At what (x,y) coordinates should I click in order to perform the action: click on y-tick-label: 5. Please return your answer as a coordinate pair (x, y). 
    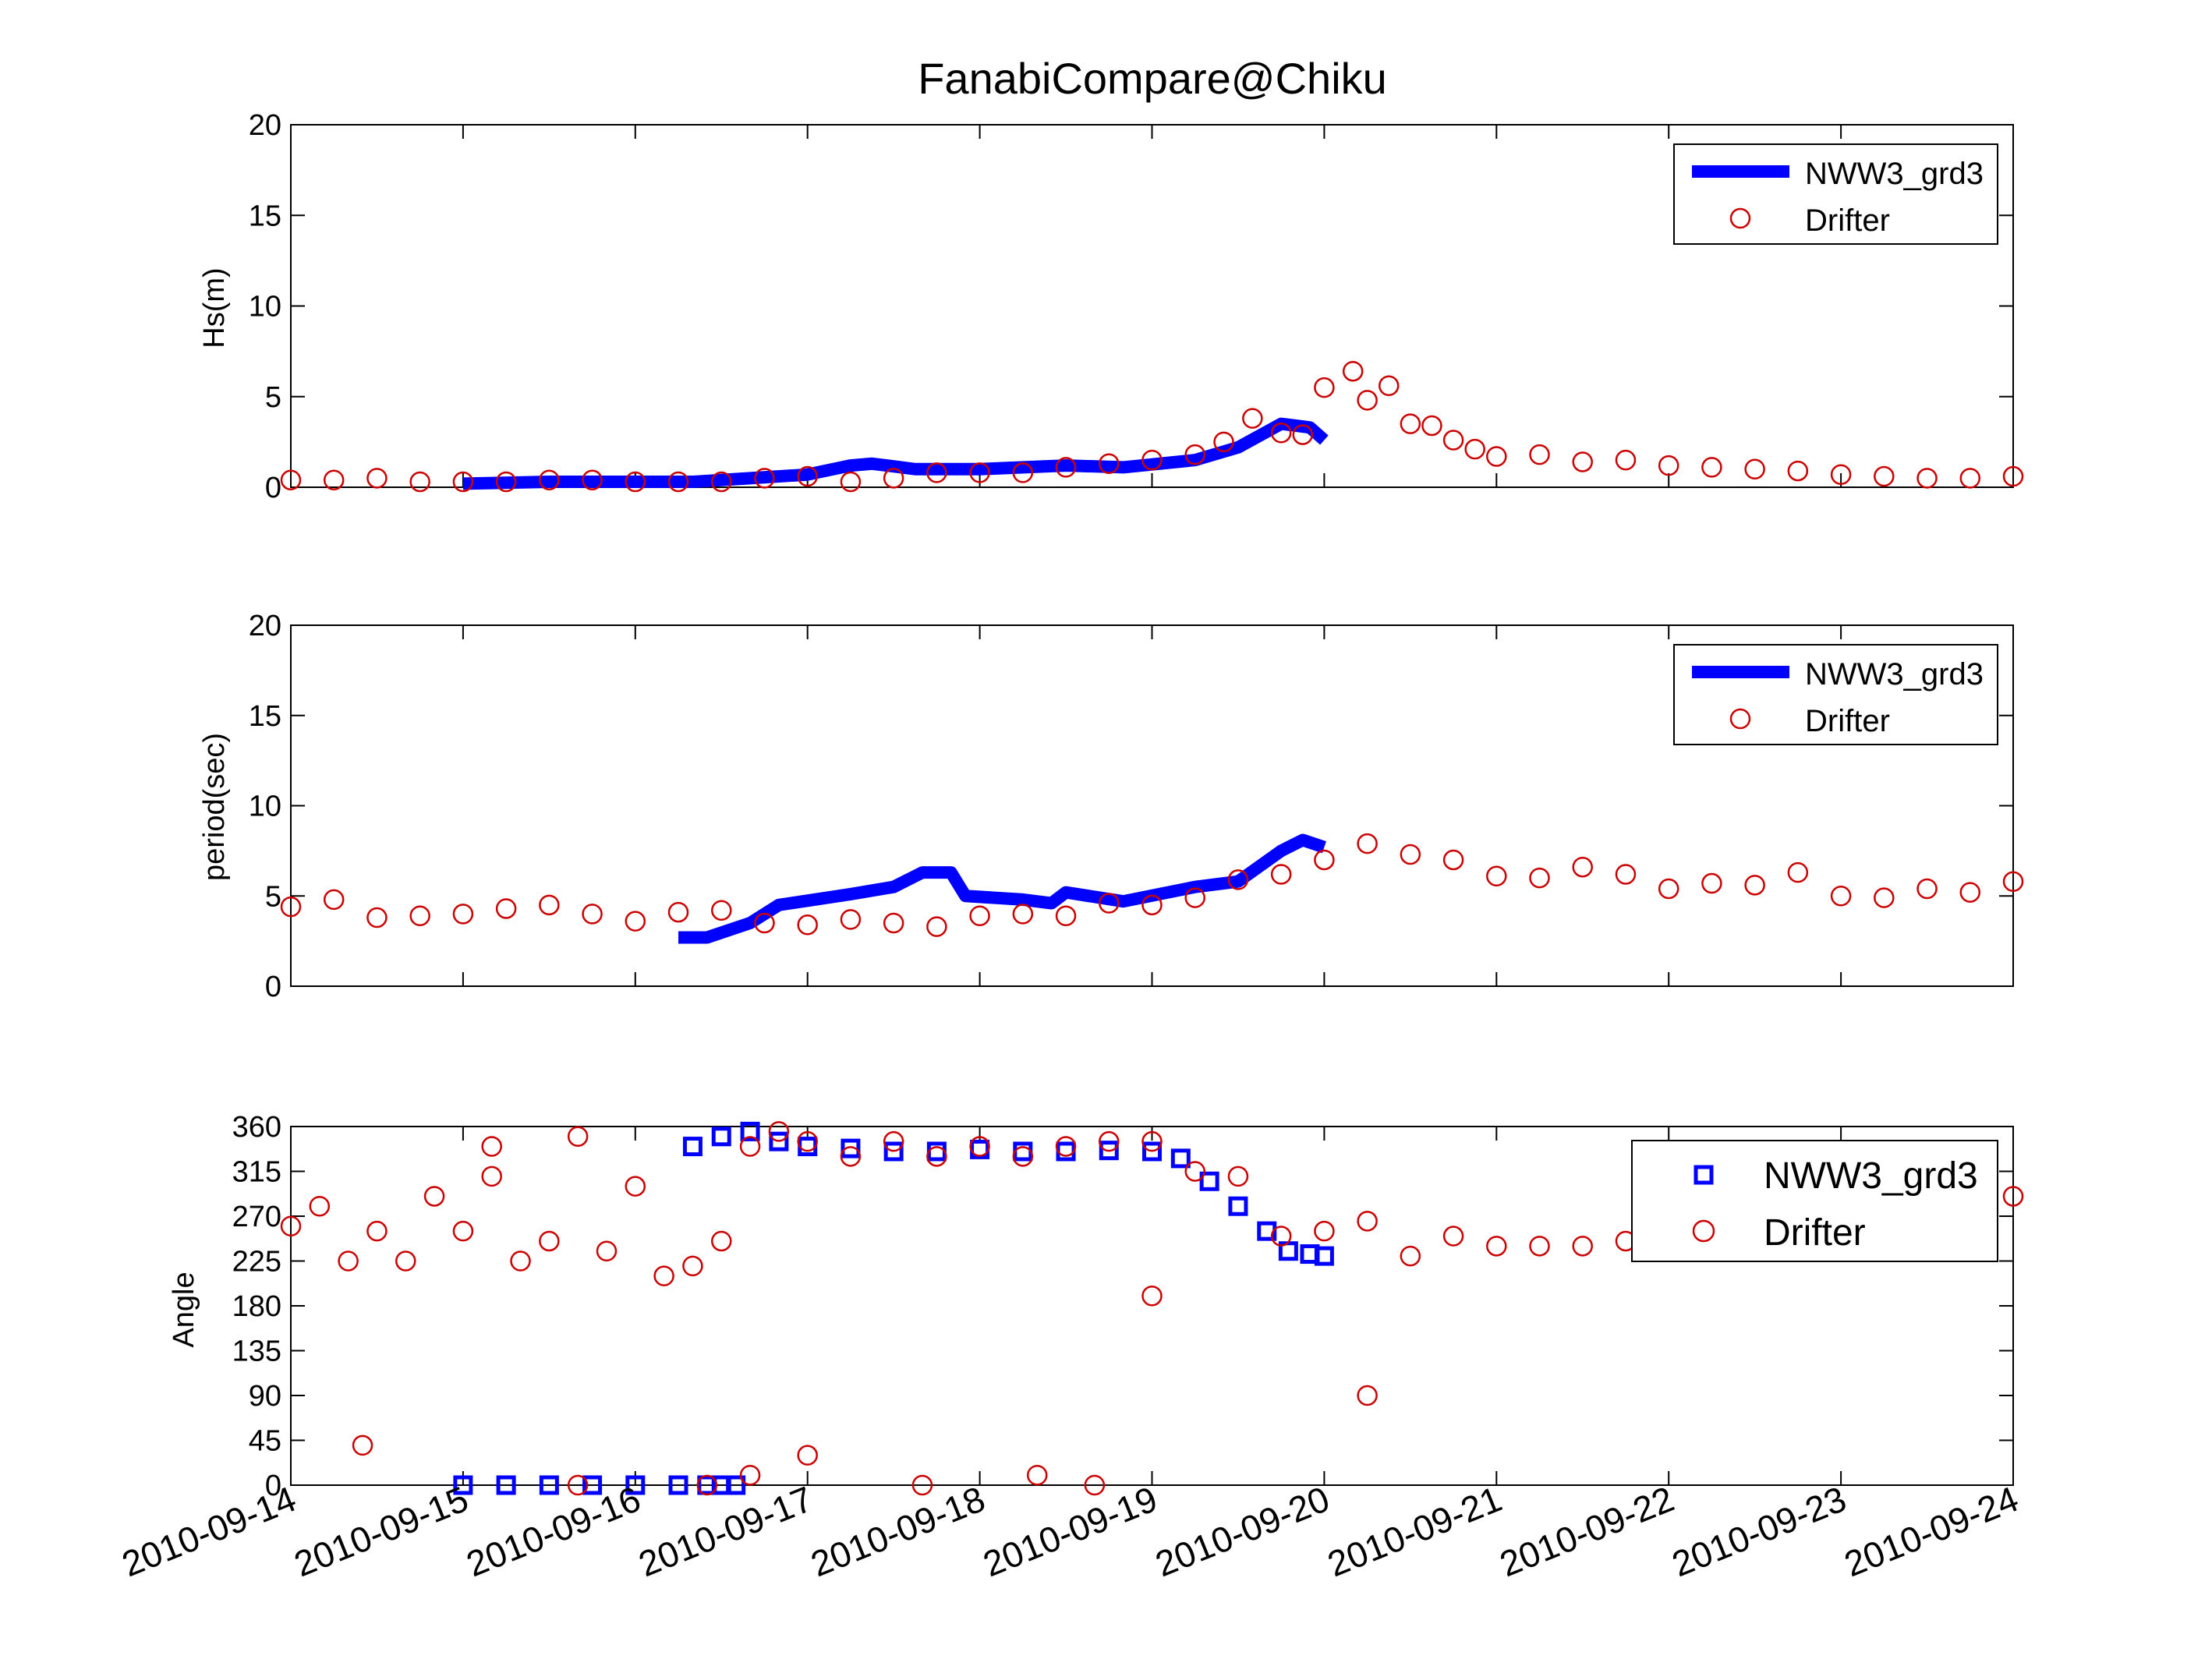
    Looking at the image, I should click on (273, 897).